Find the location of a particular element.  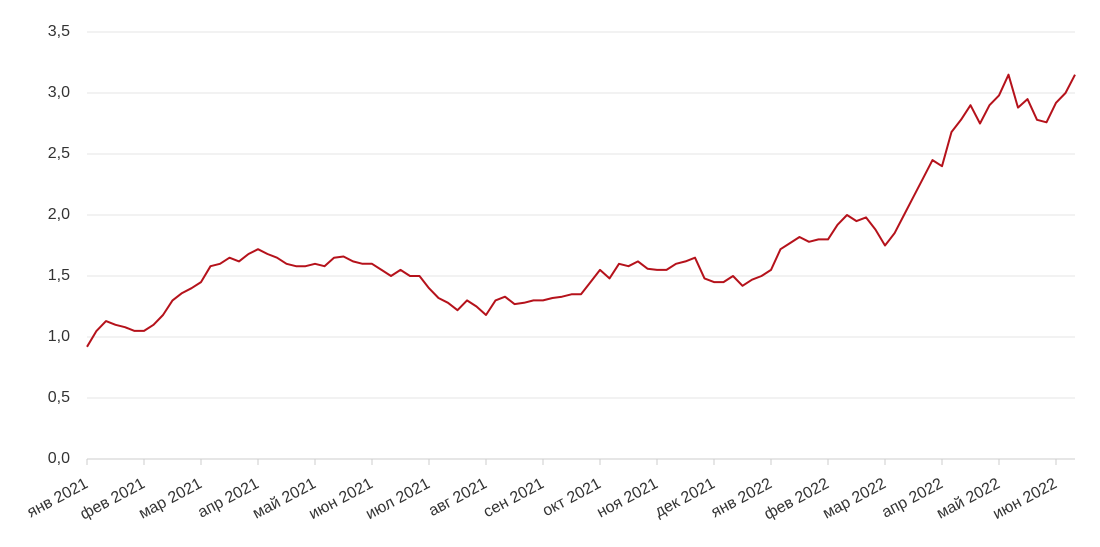

x-tick-label: апр 2022 is located at coordinates (912, 498).